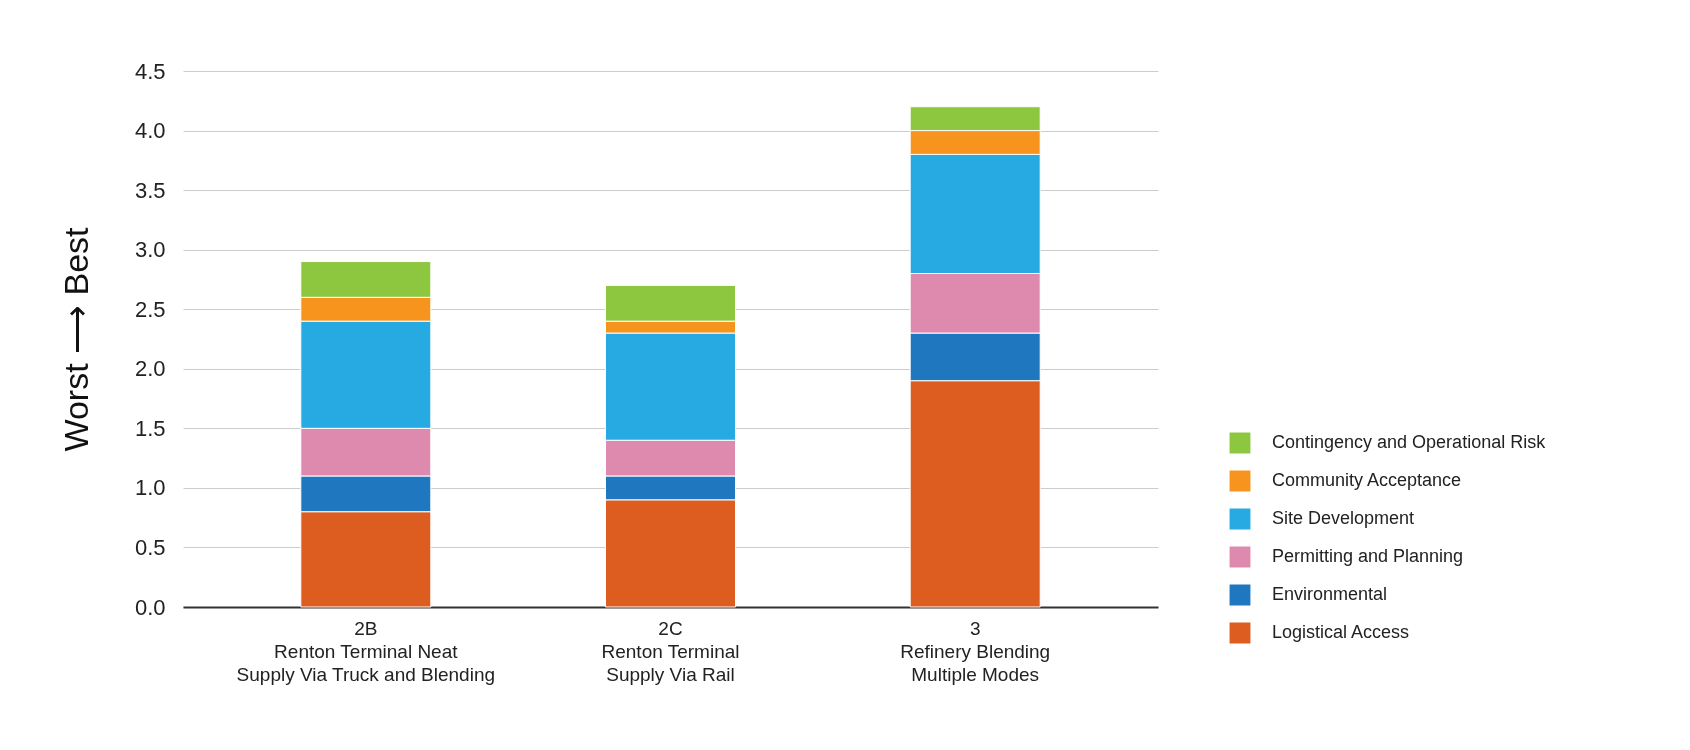 The width and height of the screenshot is (1690, 750). I want to click on x-tick-label: 2C Renton Terminal Supply Via Rail, so click(670, 651).